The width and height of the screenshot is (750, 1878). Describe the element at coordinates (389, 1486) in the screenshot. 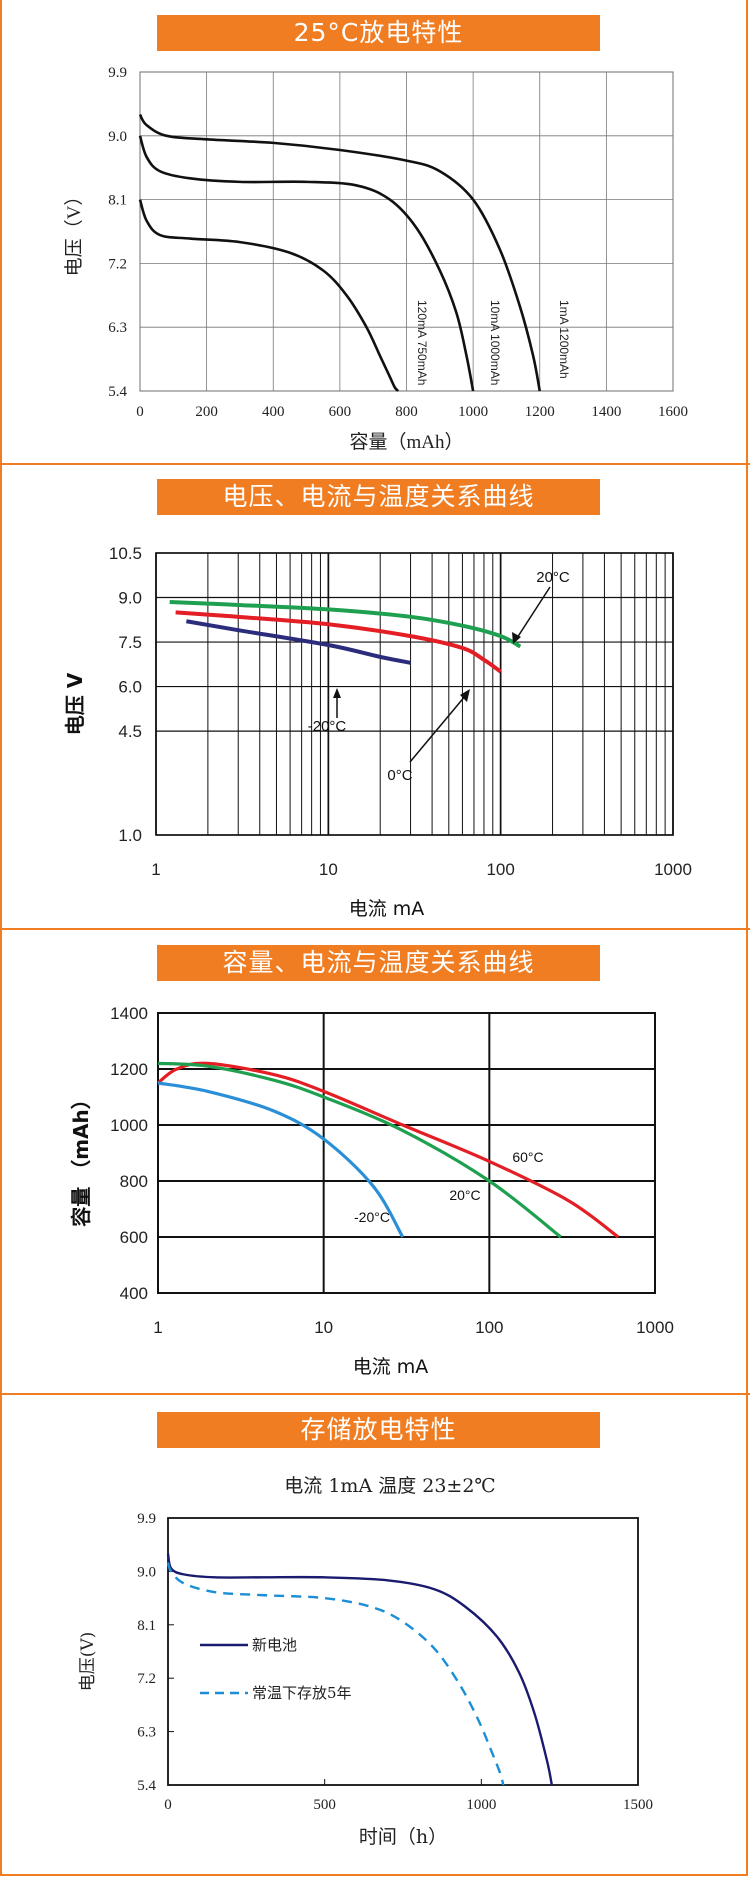

I see `chart-subtitle: 电流 1mA 温度 23±2℃` at that location.